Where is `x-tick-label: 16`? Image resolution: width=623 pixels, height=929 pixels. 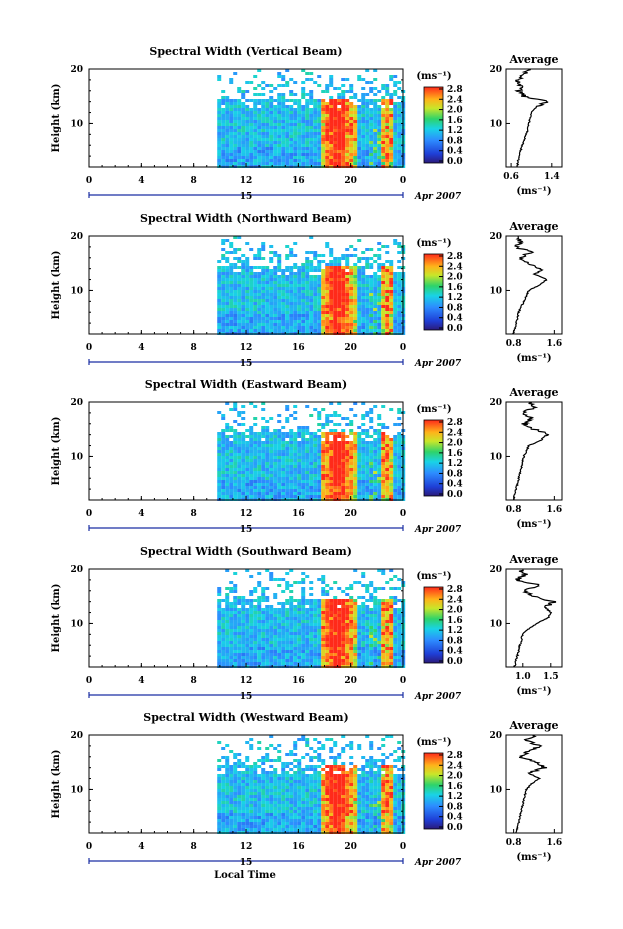
x-tick-label: 16 is located at coordinates (298, 514).